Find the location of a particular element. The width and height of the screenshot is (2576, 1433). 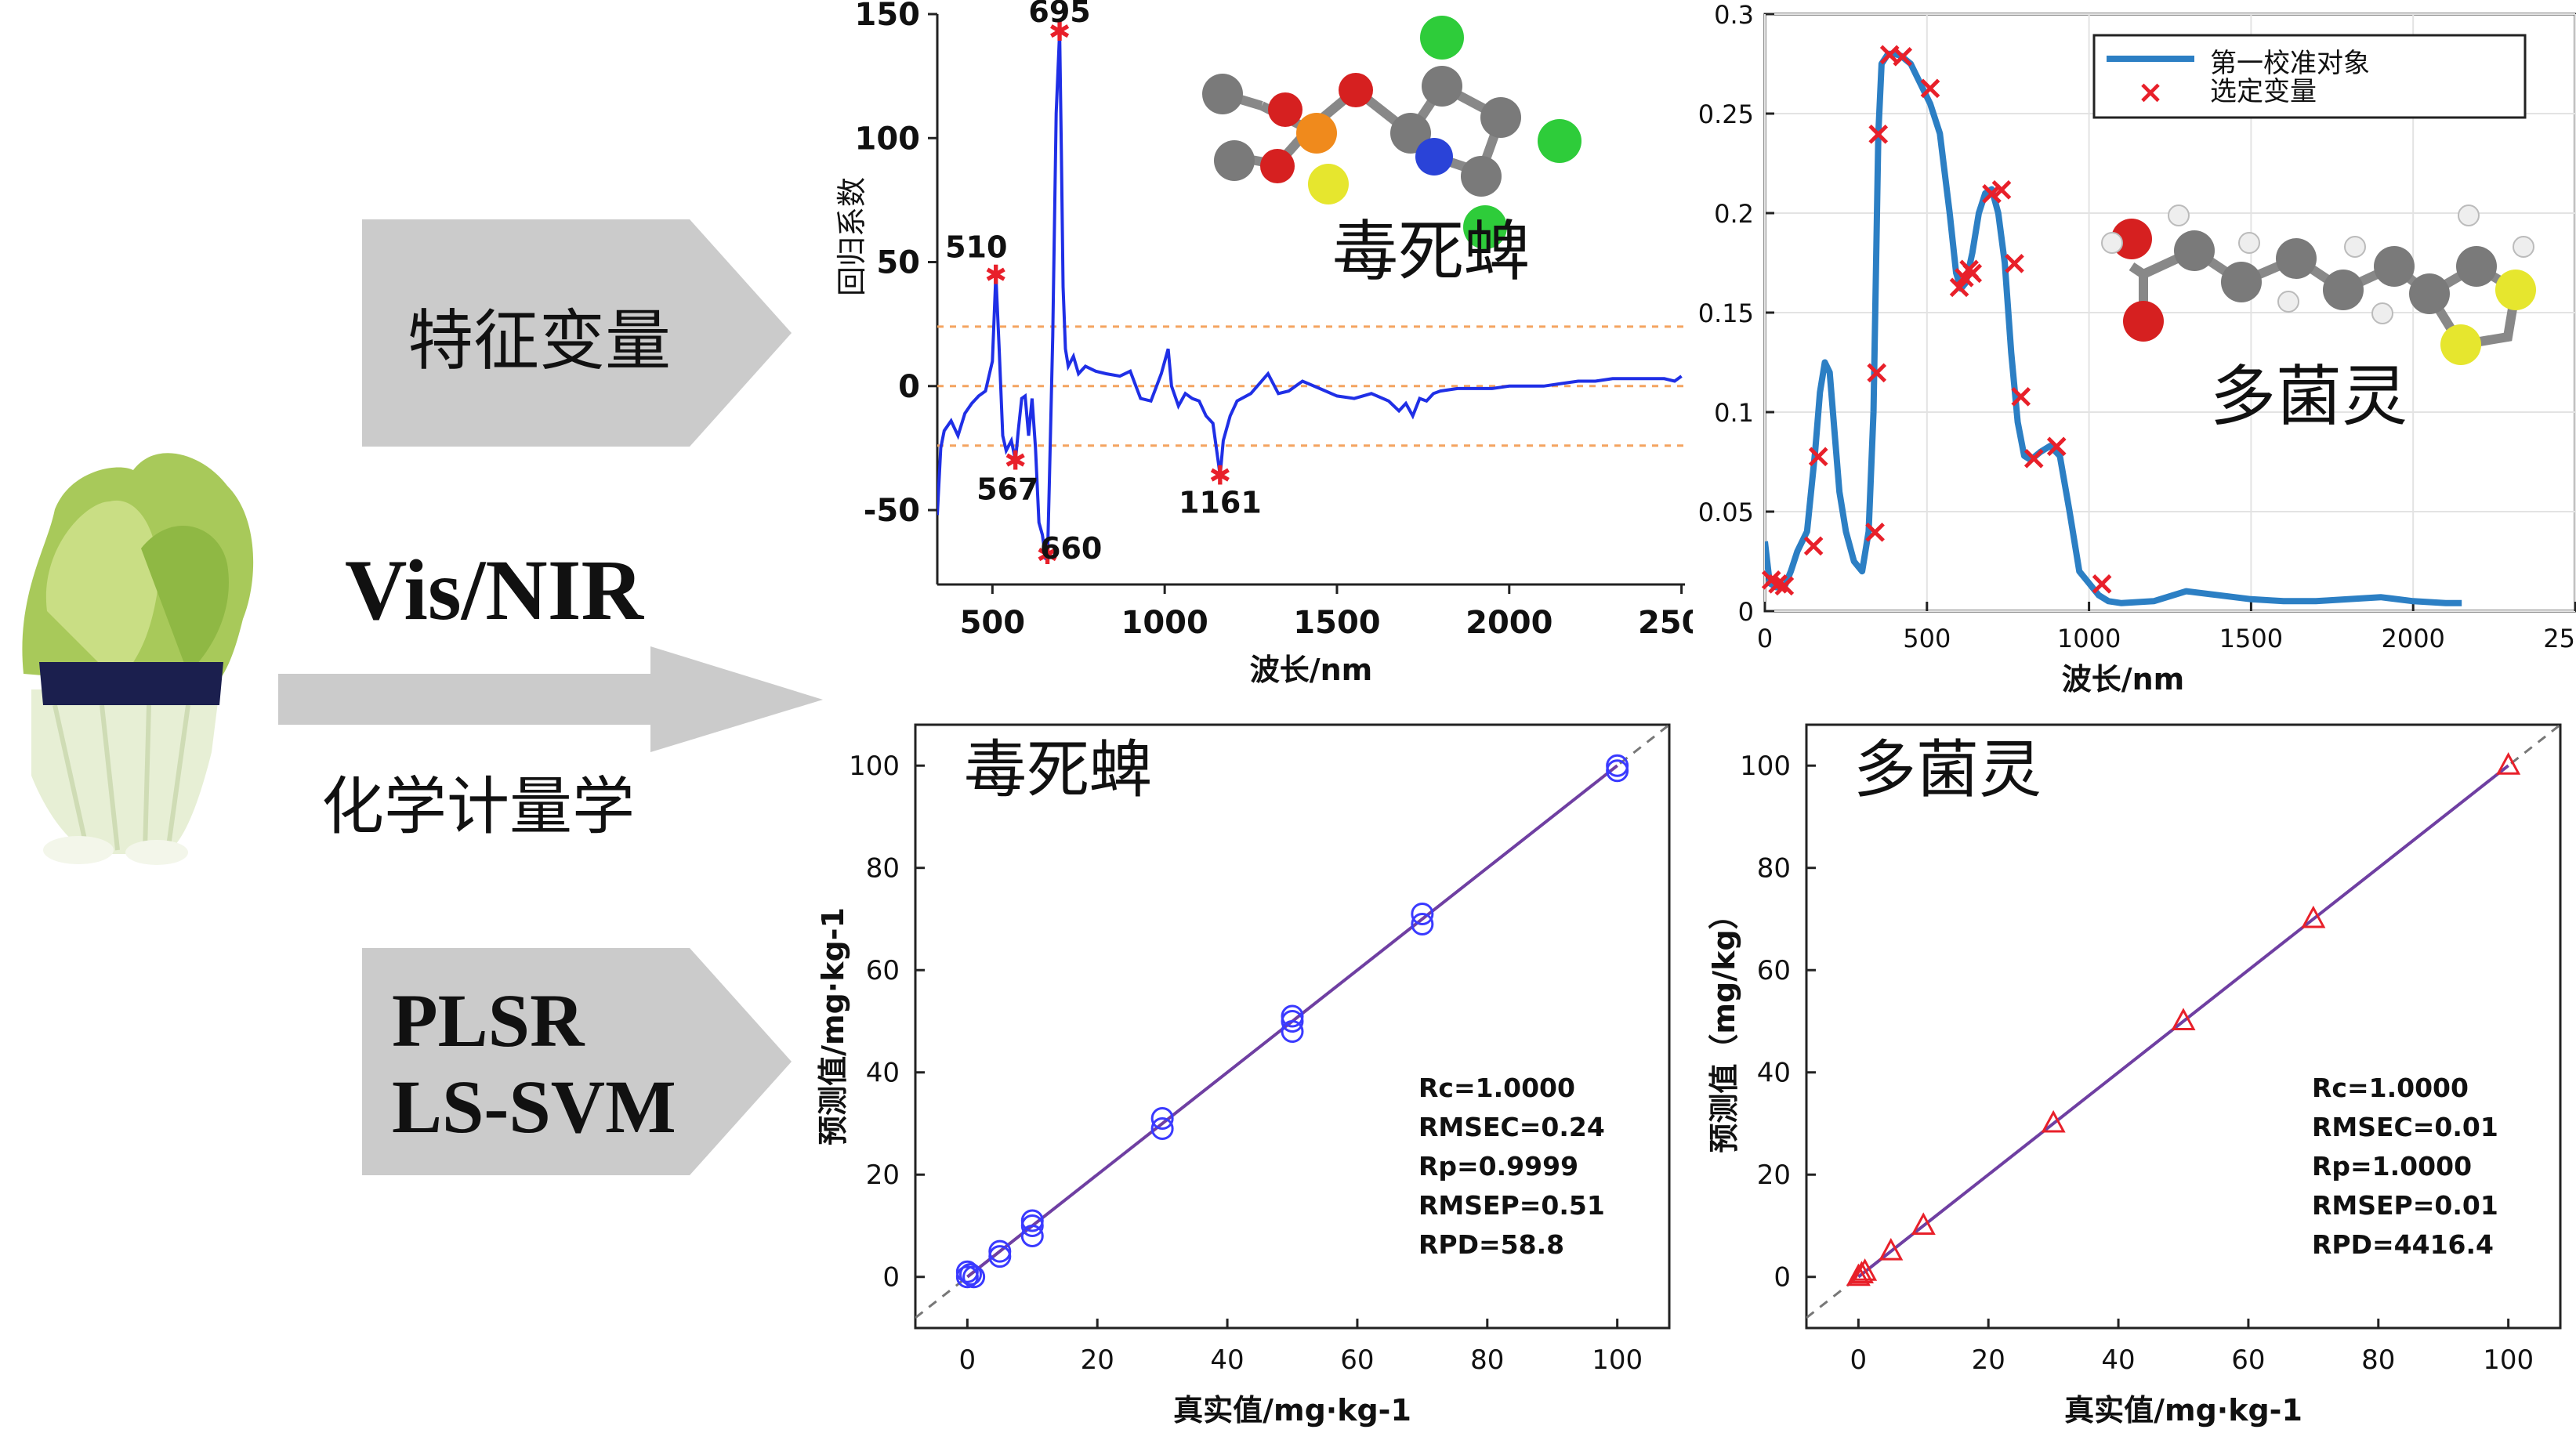

c1-point-label: 1161 is located at coordinates (1220, 503).